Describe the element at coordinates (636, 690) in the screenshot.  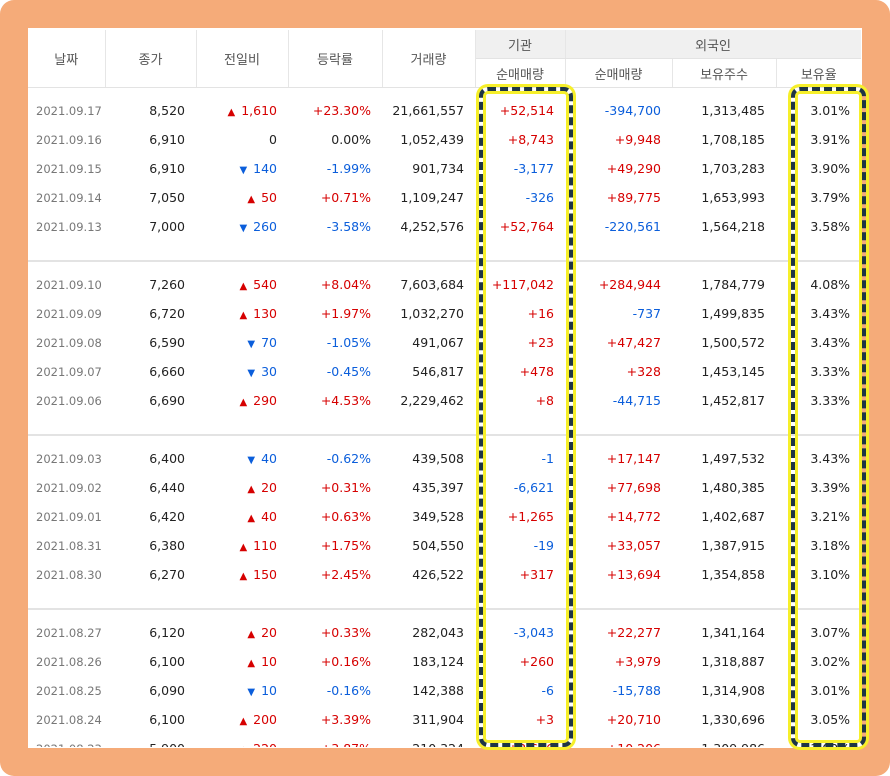
I see `cell-foreign-net: -15,788` at that location.